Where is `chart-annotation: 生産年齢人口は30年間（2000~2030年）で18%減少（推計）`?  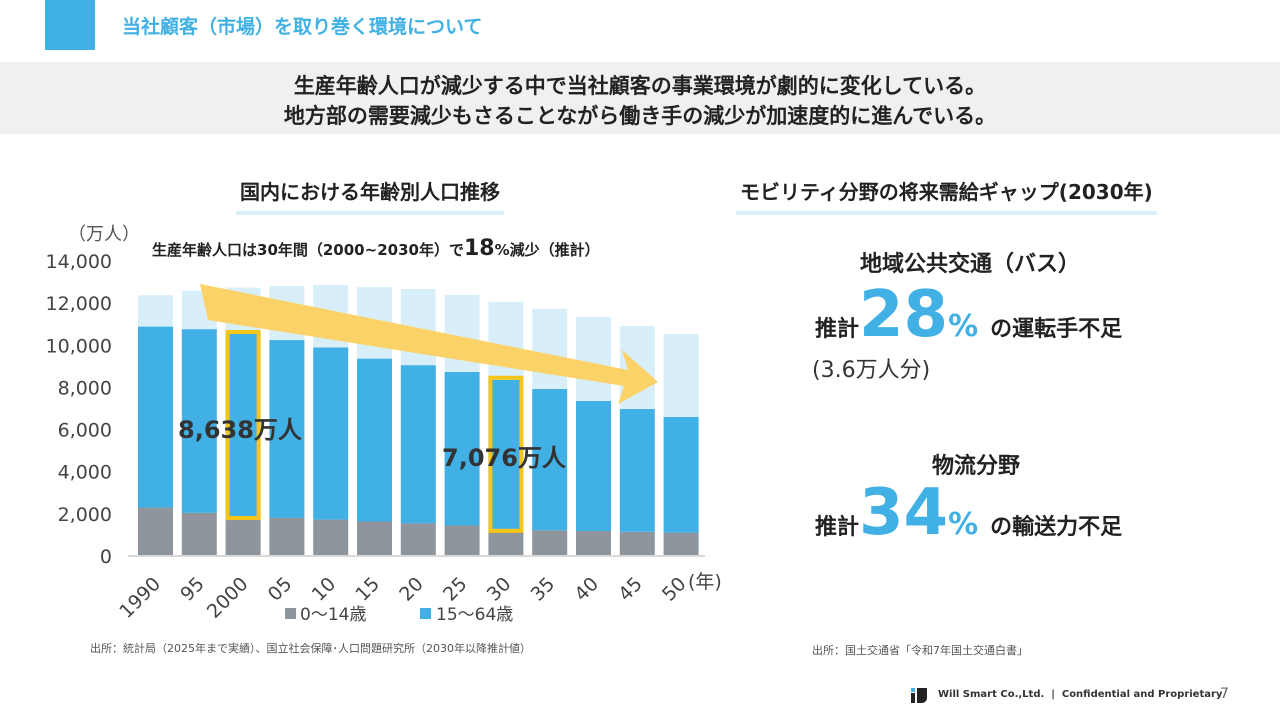
chart-annotation: 生産年齢人口は30年間（2000~2030年）で18%減少（推計） is located at coordinates (376, 248).